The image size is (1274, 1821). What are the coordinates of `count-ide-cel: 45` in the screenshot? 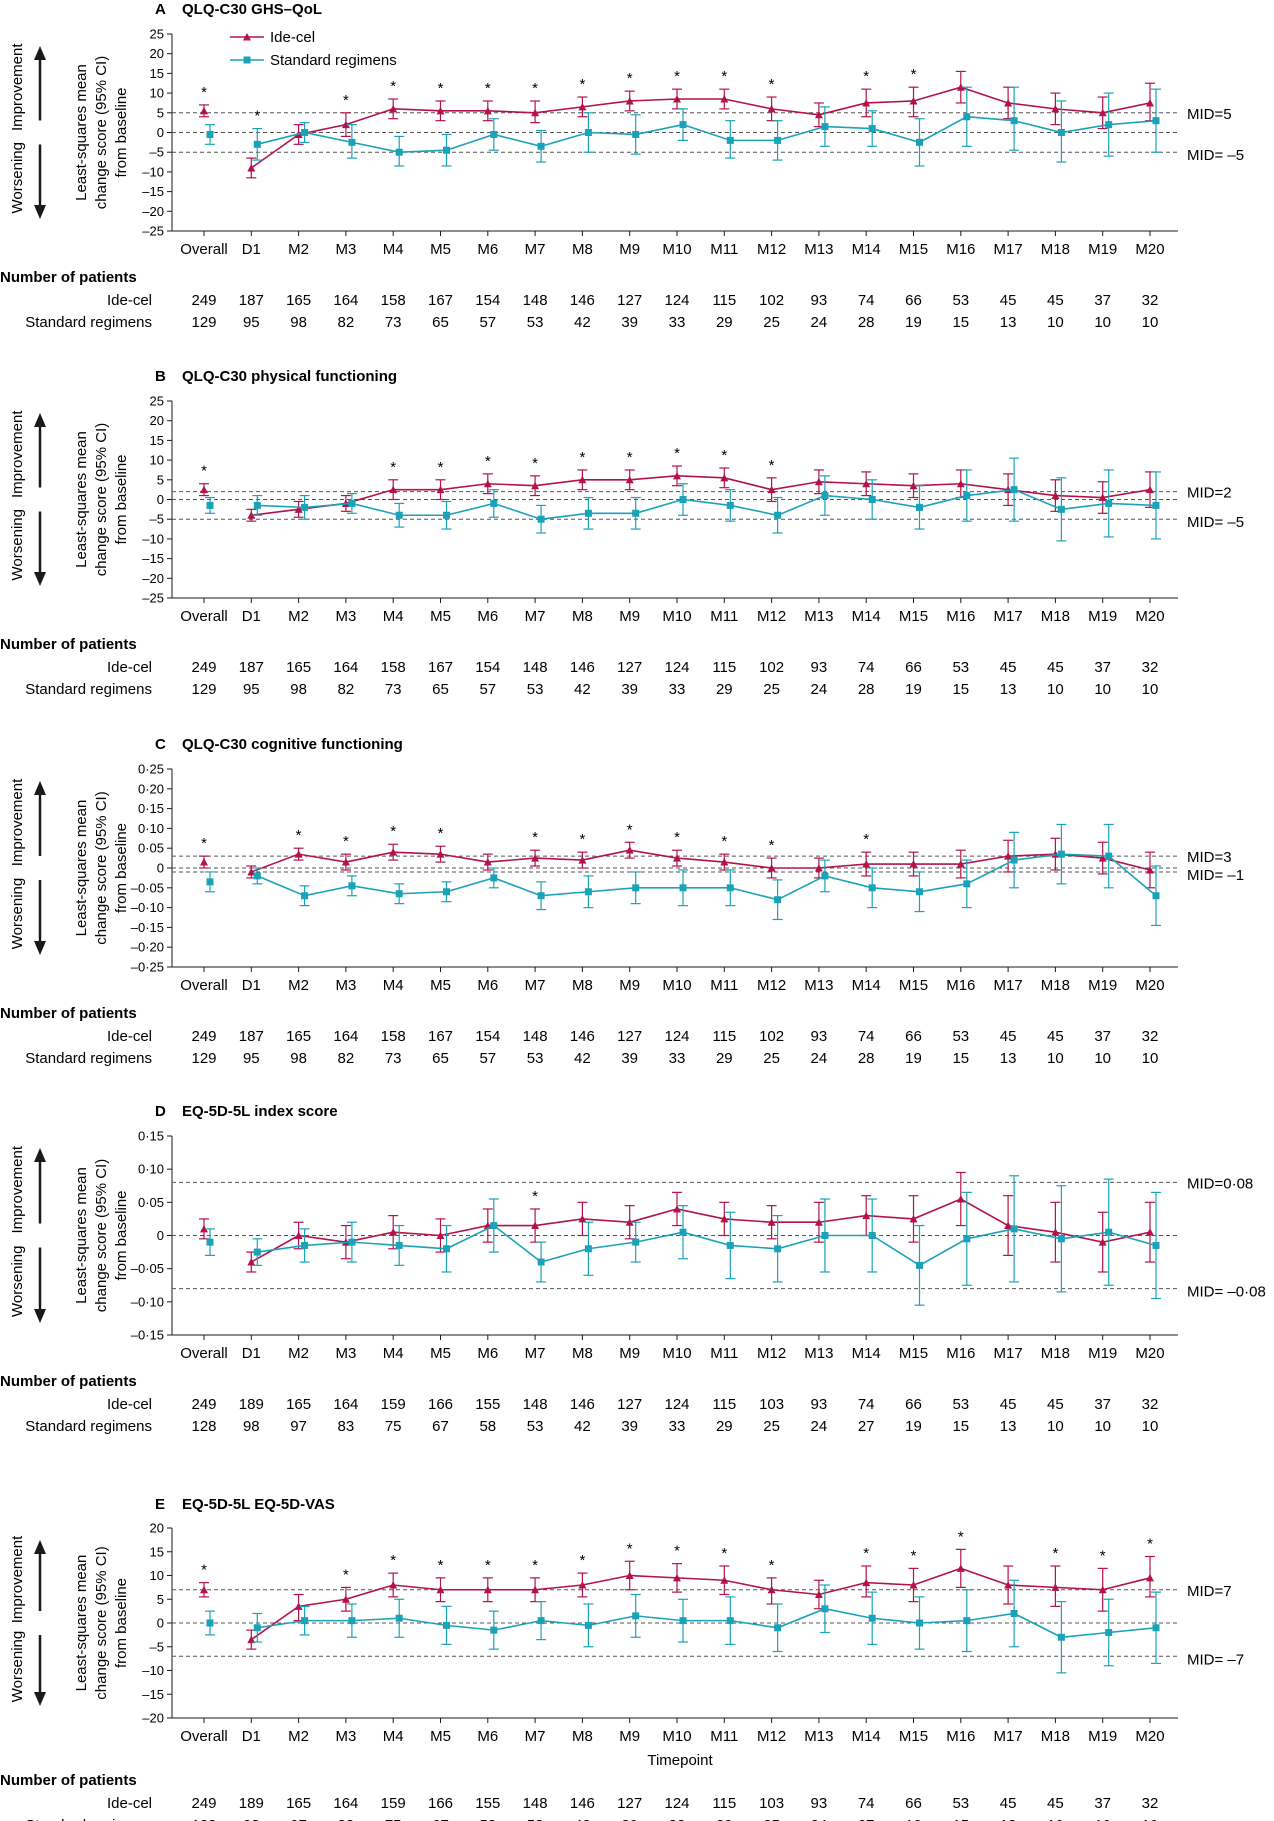 It's located at (1008, 667).